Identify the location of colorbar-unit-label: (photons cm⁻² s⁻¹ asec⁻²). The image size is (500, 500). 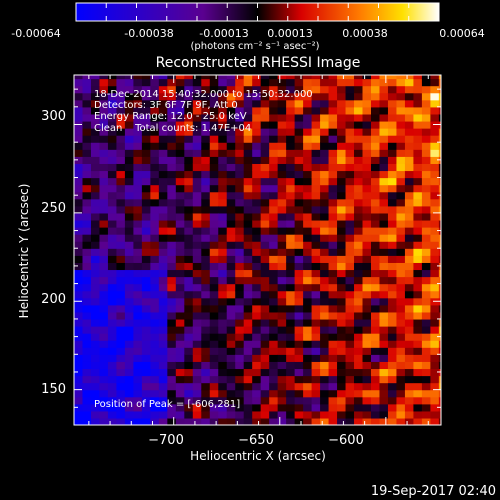
(254, 46).